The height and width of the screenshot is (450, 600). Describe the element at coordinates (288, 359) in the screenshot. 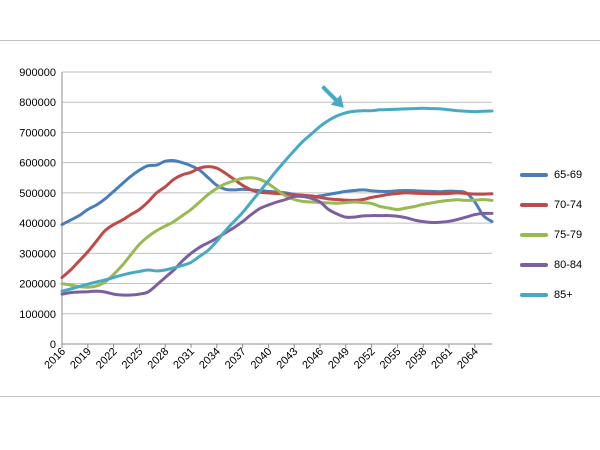

I see `x-tick-label: 2043` at that location.